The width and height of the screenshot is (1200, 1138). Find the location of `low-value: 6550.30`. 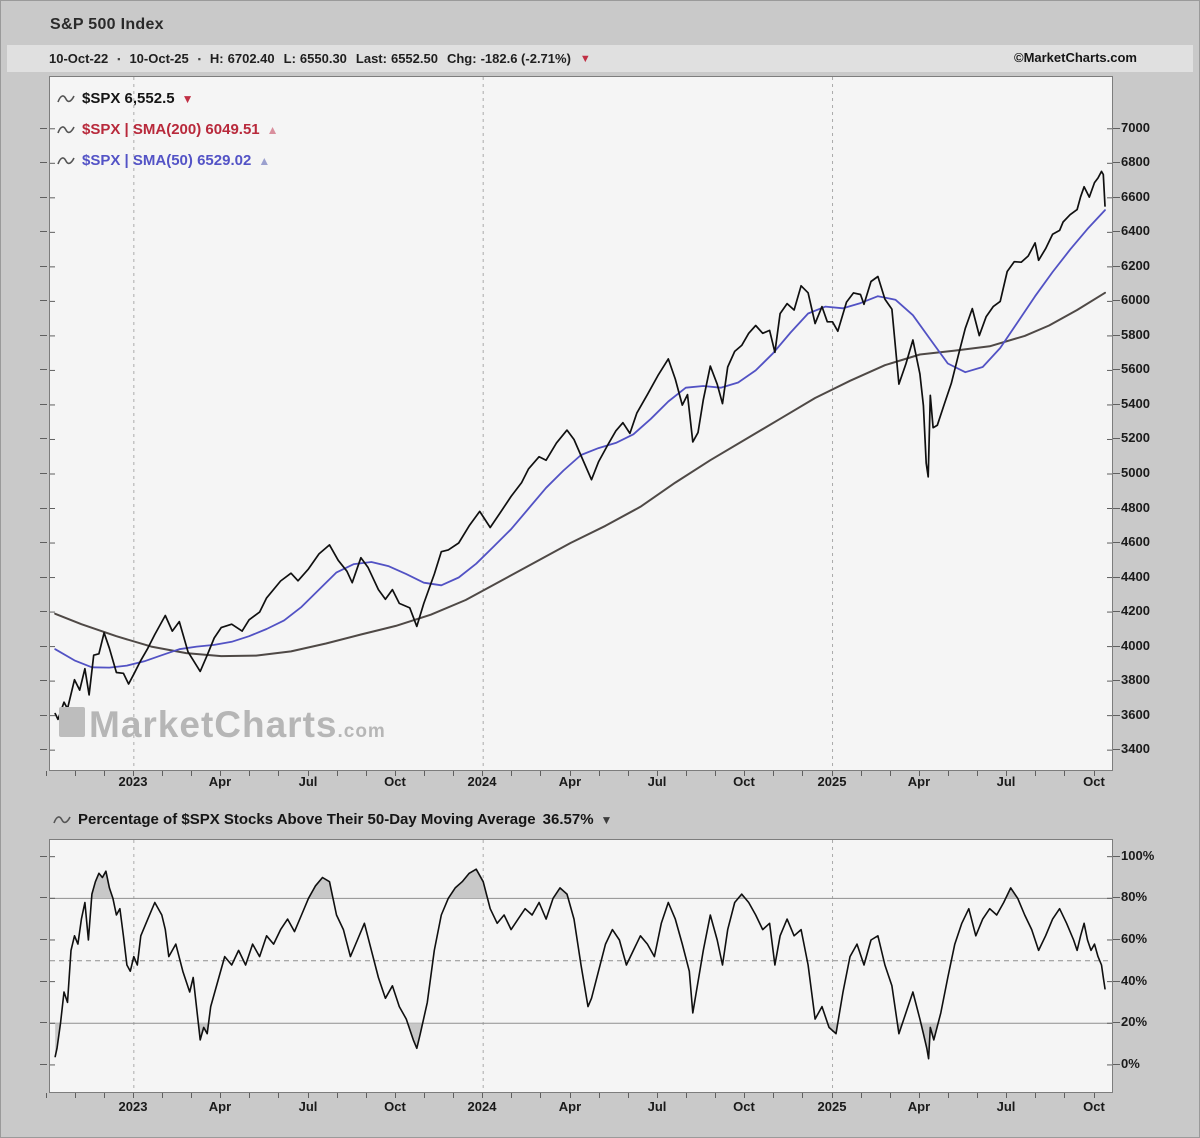

low-value: 6550.30 is located at coordinates (323, 58).